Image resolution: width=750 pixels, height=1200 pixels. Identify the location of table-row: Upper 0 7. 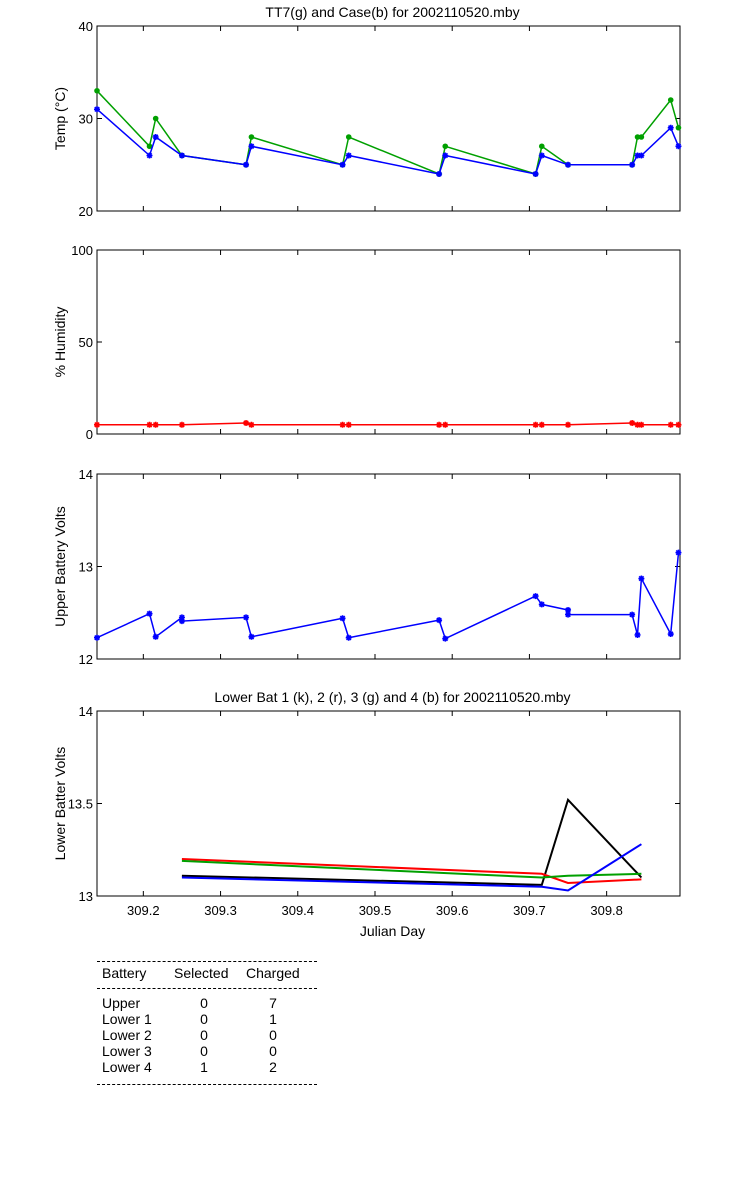
(209, 1003).